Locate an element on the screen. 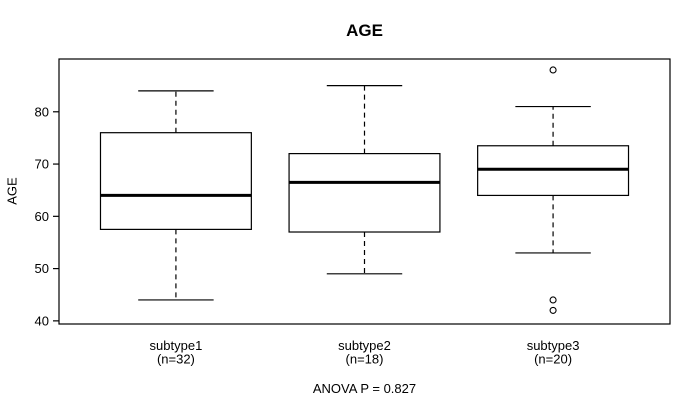  chart-title: AGE is located at coordinates (364, 30).